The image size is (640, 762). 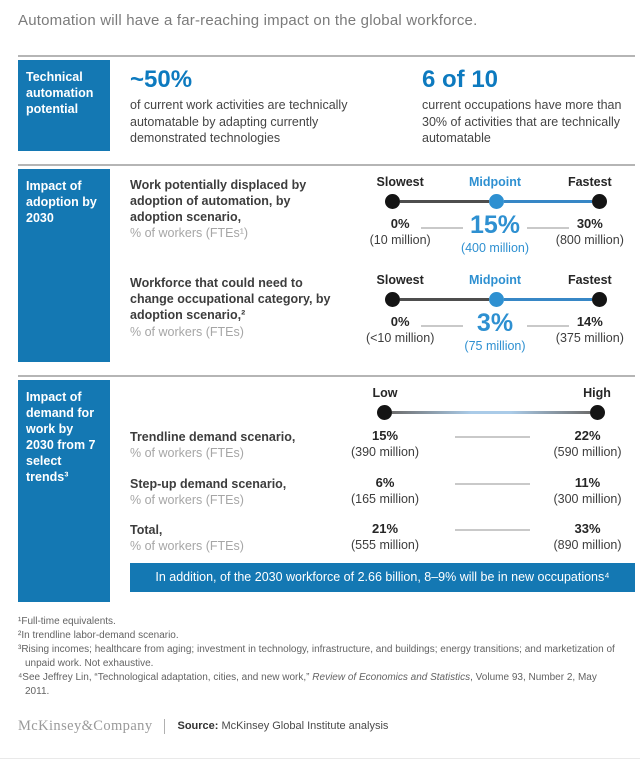 What do you see at coordinates (320, 758) in the screenshot?
I see `bottom-edge-line` at bounding box center [320, 758].